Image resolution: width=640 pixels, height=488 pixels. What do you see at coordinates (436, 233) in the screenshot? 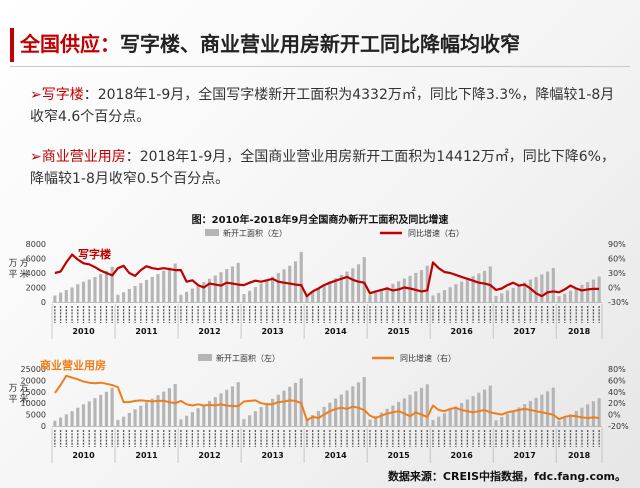
I see `legend-line-label: 同比增速（右）` at bounding box center [436, 233].